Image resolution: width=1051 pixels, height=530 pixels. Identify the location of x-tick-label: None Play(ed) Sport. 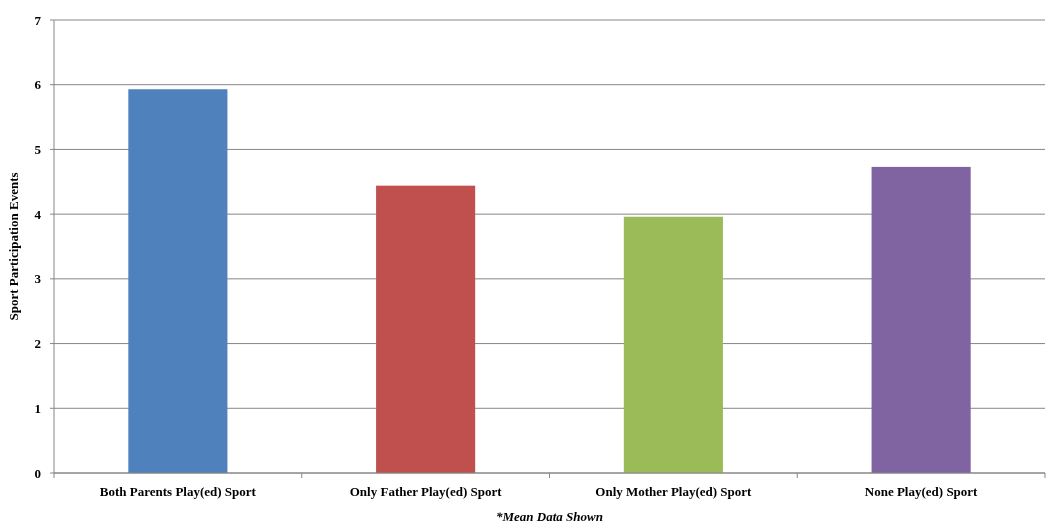
(921, 491).